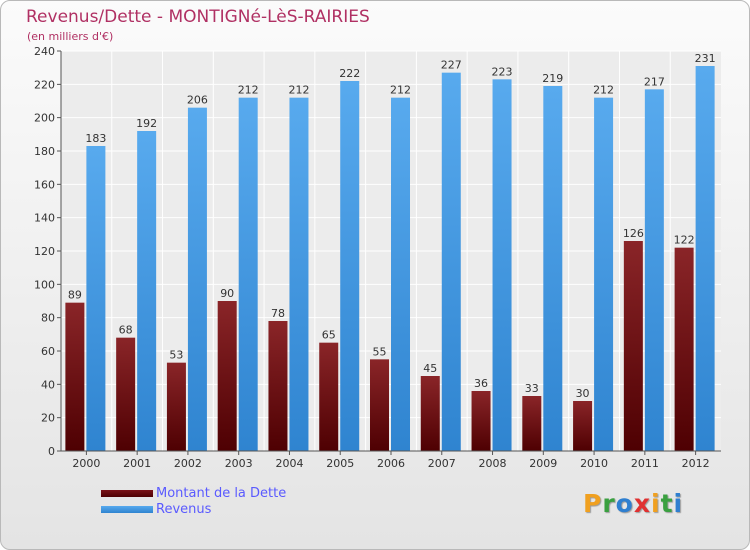  Describe the element at coordinates (442, 463) in the screenshot. I see `x-tick-label: 2007` at that location.